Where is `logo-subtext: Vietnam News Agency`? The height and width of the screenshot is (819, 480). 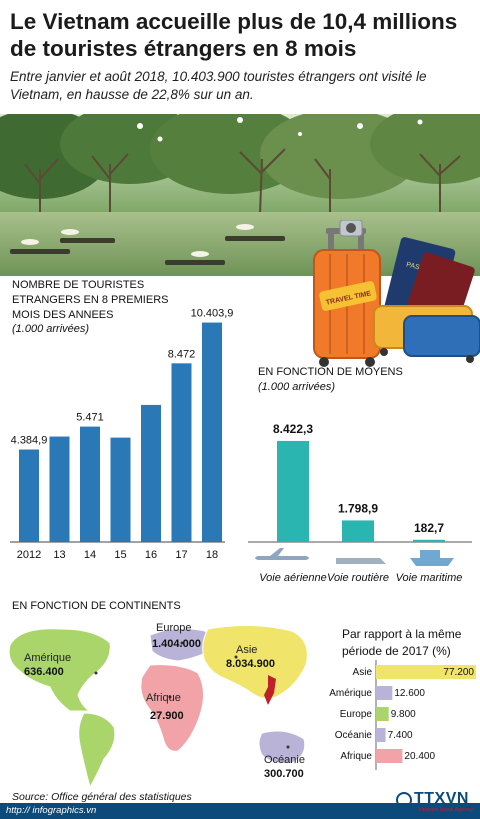
logo-subtext: Vietnam News Agency is located at coordinates (445, 810).